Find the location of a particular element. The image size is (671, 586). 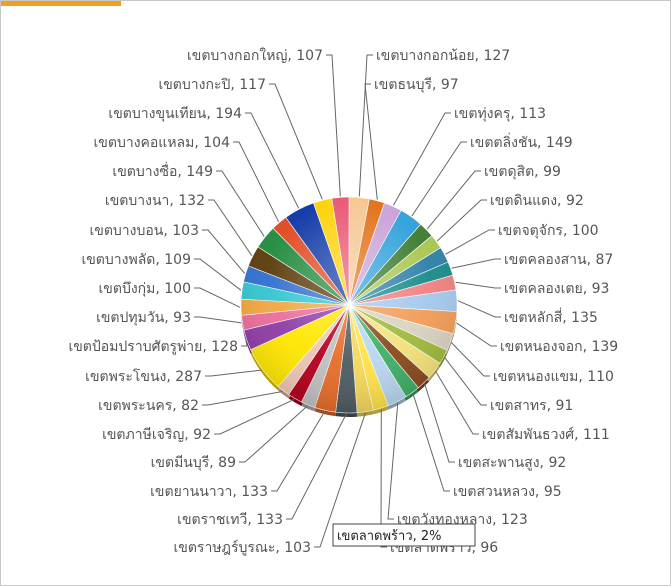

top-accent-band is located at coordinates (61, 3).